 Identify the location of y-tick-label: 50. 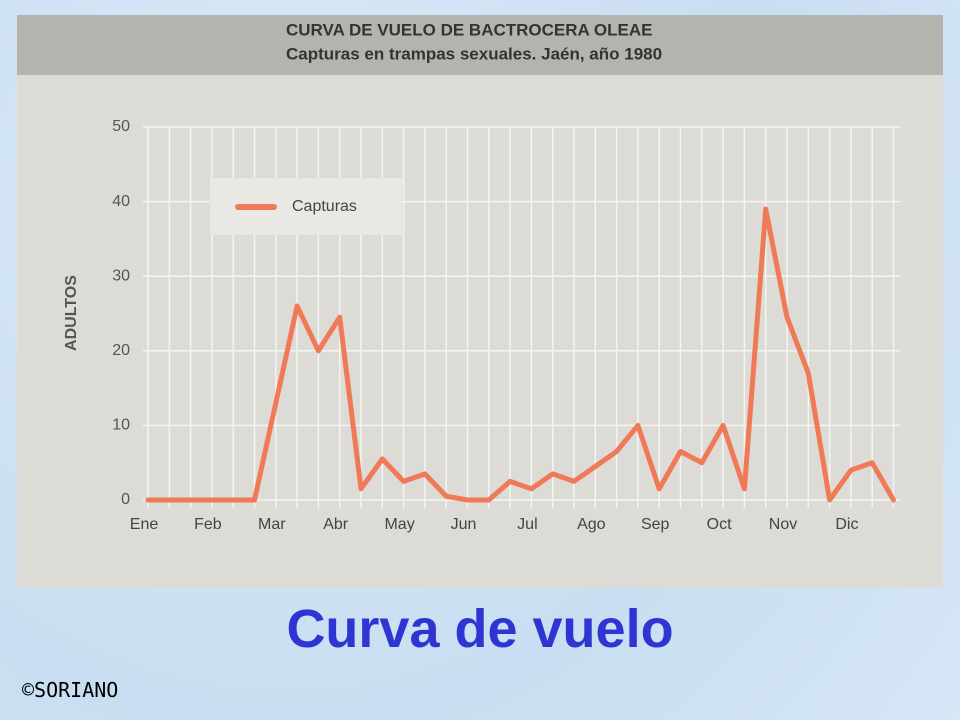
(121, 126).